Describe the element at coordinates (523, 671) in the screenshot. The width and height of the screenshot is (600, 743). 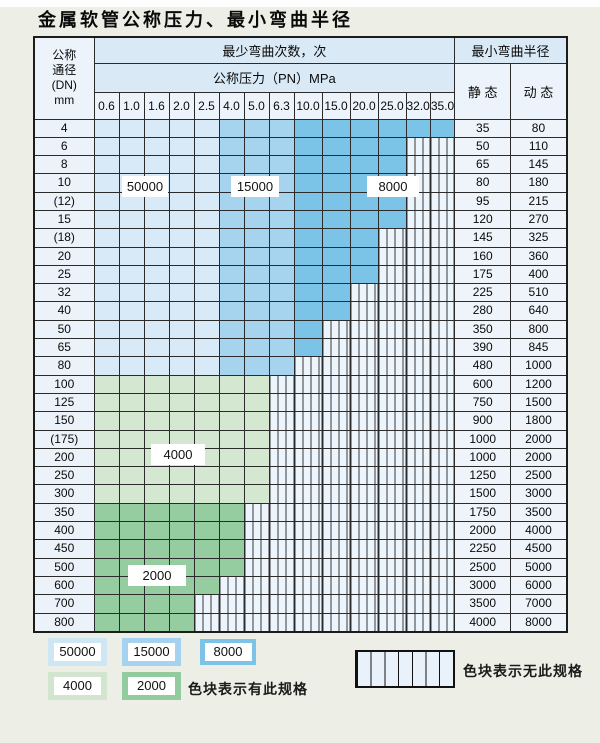
I see `legend-no-spec-text: 色块表示无此规格` at that location.